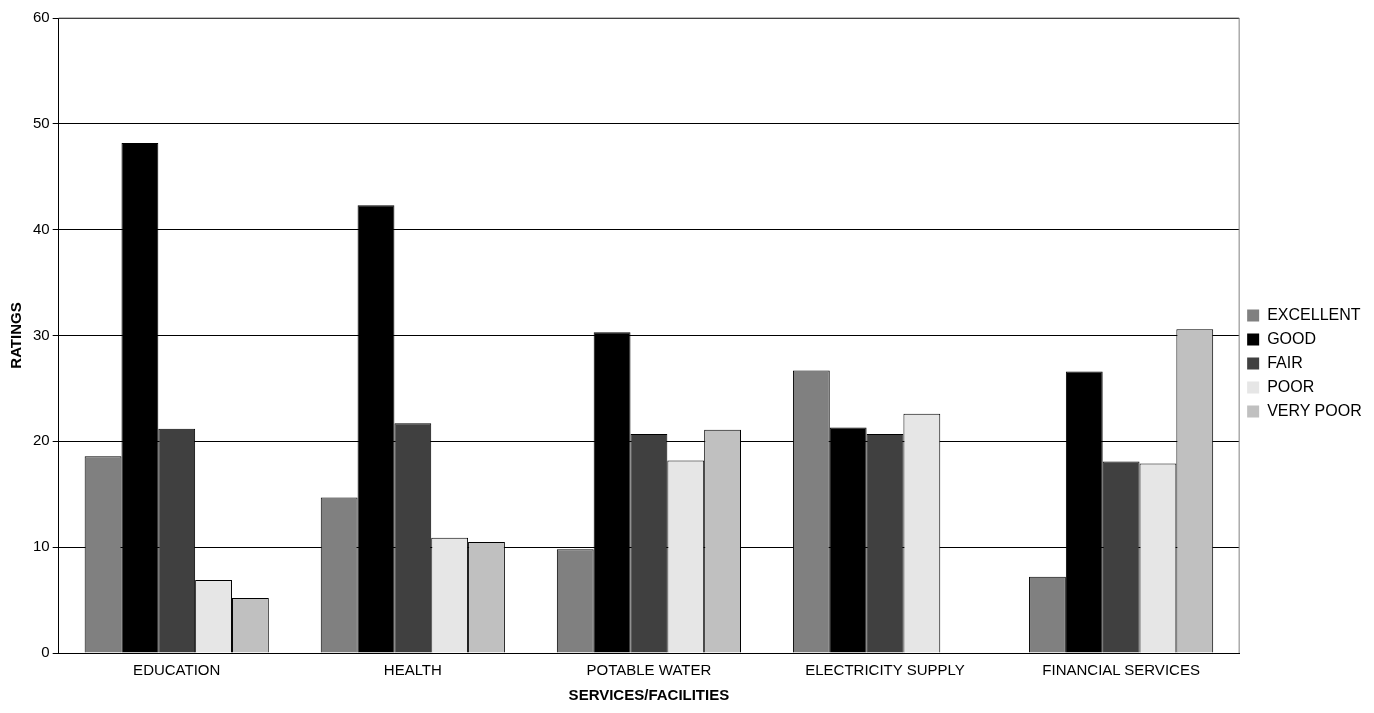  I want to click on y-tick-label: 20, so click(41, 440).